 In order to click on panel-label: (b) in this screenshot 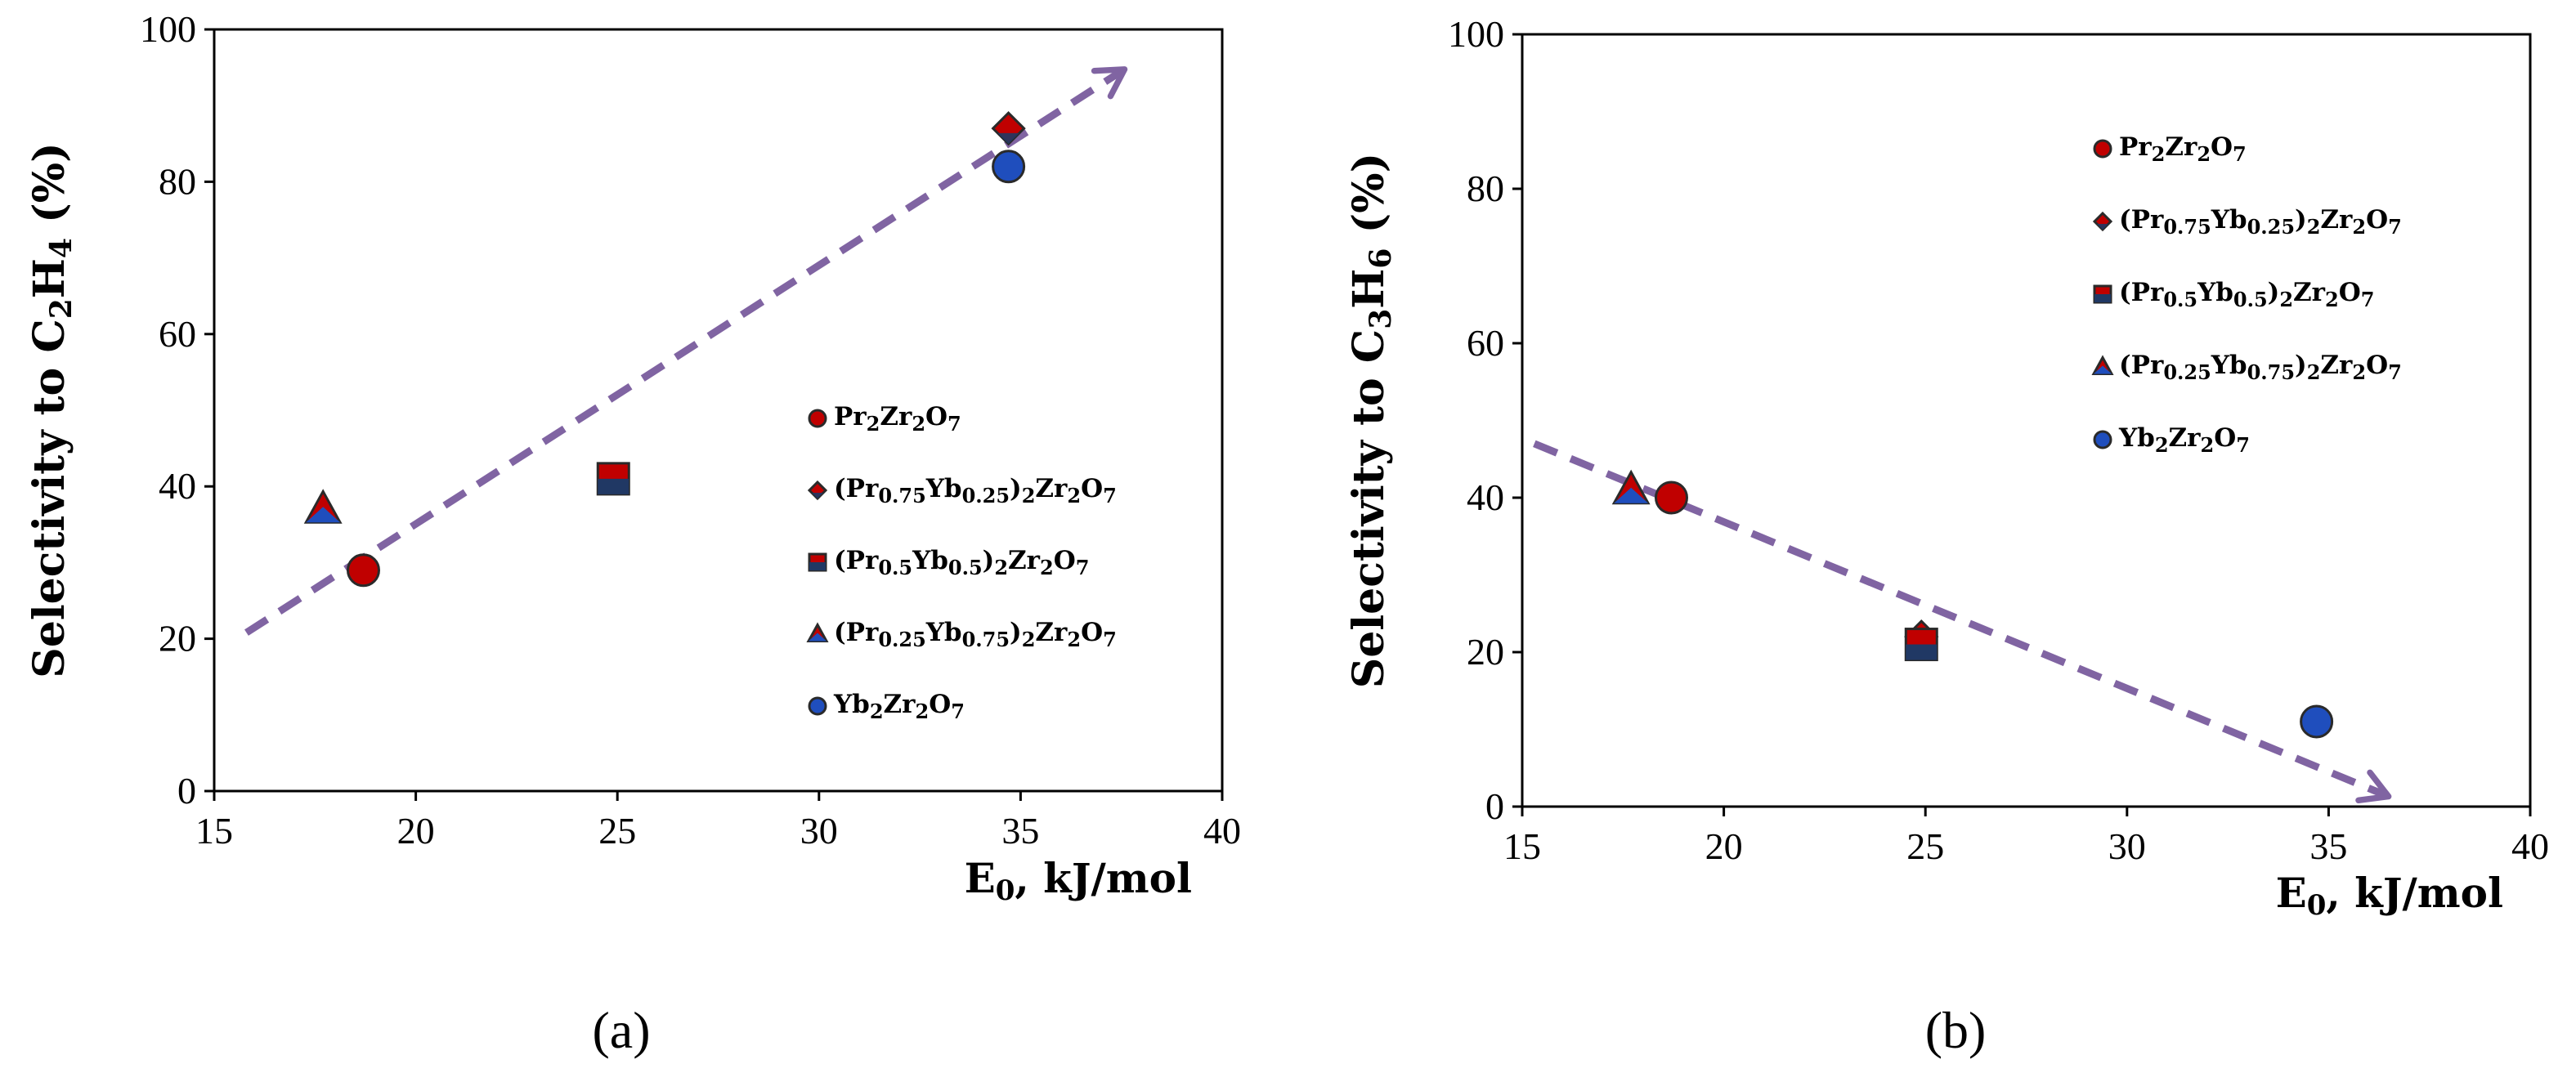, I will do `click(1956, 1030)`.